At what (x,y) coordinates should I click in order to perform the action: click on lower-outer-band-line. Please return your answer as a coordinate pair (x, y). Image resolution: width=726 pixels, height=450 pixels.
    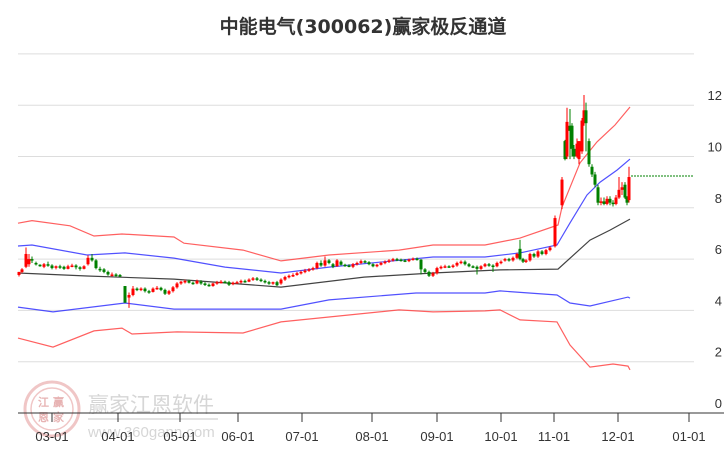
    Looking at the image, I should click on (324, 340).